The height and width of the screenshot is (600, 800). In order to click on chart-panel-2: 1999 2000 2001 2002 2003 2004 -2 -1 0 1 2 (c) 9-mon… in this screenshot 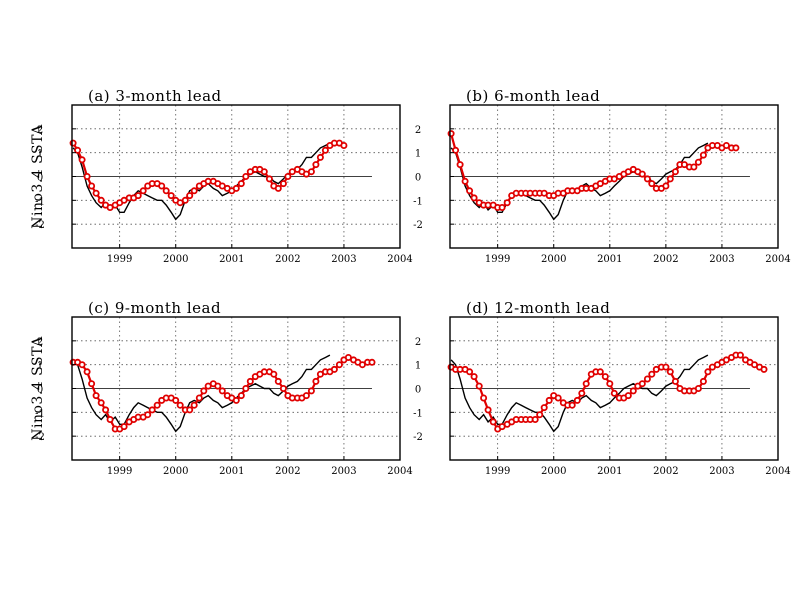, I will do `click(221, 388)`.